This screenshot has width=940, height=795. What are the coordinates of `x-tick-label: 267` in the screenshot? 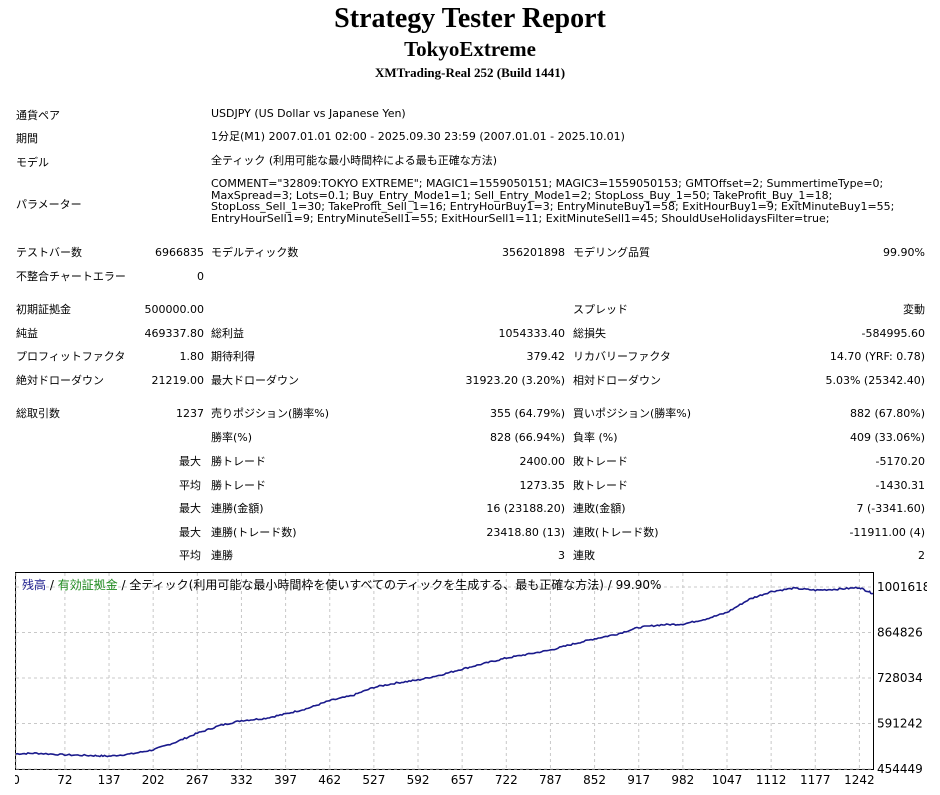 It's located at (197, 780).